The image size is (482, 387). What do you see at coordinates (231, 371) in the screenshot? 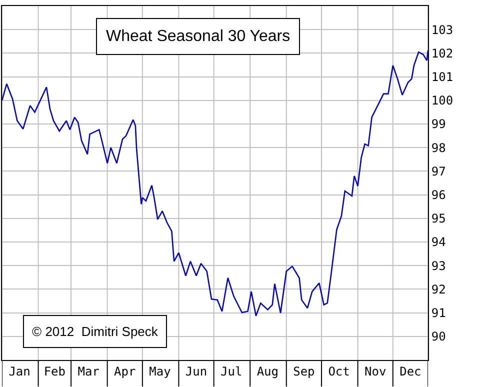
I see `x-tick-label: Jul` at bounding box center [231, 371].